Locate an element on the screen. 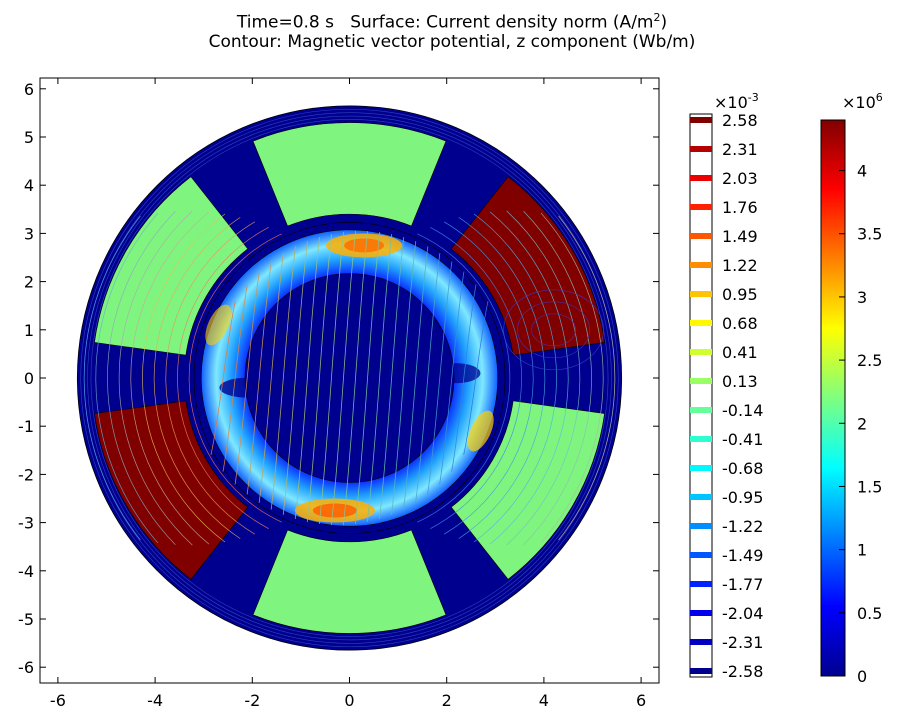 The height and width of the screenshot is (726, 904). colorbar-tick-label: 3.5 is located at coordinates (869, 234).